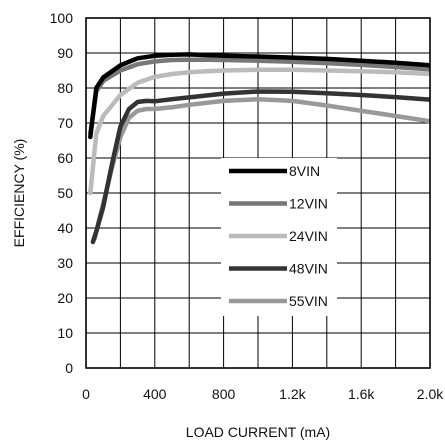 Image resolution: width=445 pixels, height=443 pixels. I want to click on y-tick-label: 50, so click(65, 193).